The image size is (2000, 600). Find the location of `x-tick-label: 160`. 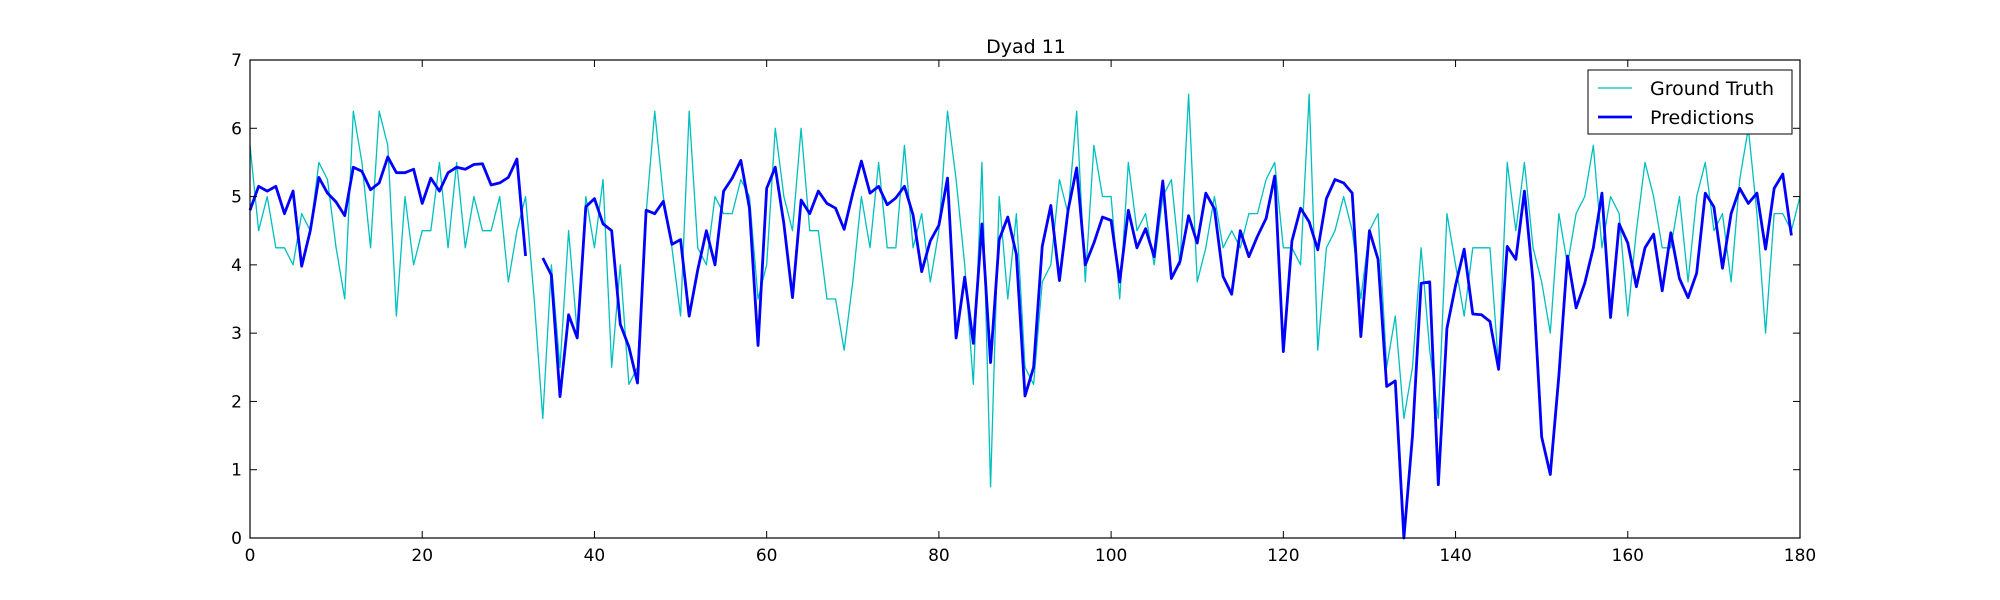

x-tick-label: 160 is located at coordinates (1628, 556).